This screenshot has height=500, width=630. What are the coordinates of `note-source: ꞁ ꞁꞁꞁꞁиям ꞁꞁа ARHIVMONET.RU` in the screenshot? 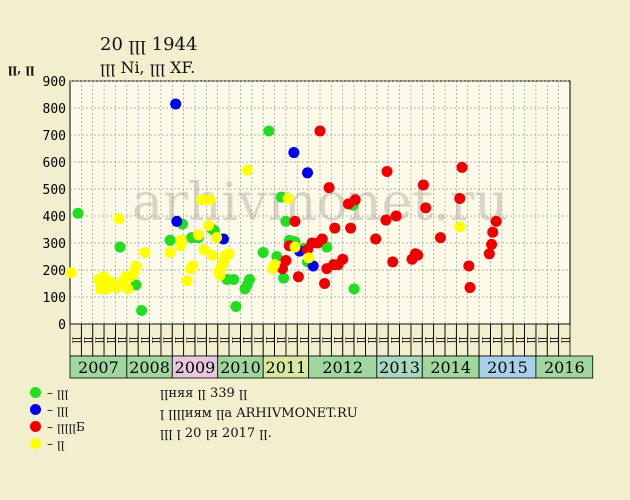 It's located at (259, 413).